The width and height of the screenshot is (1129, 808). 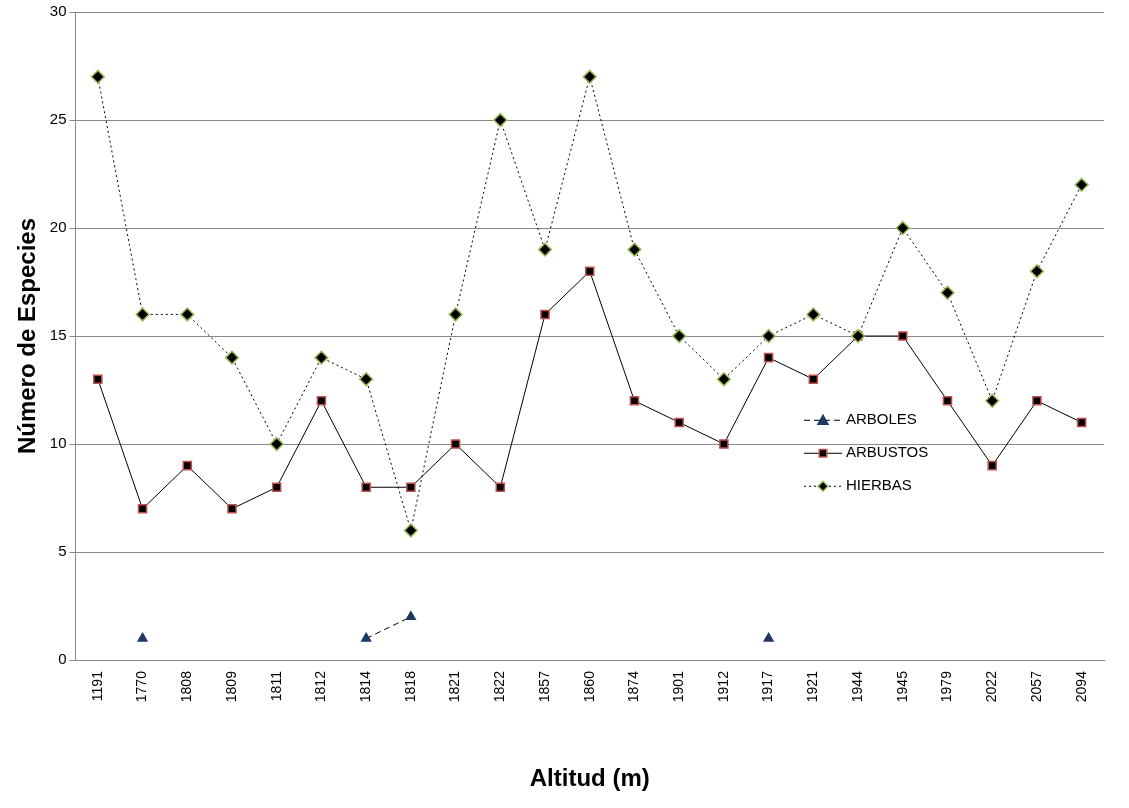 I want to click on x-tick-label: 1822, so click(x=499, y=686).